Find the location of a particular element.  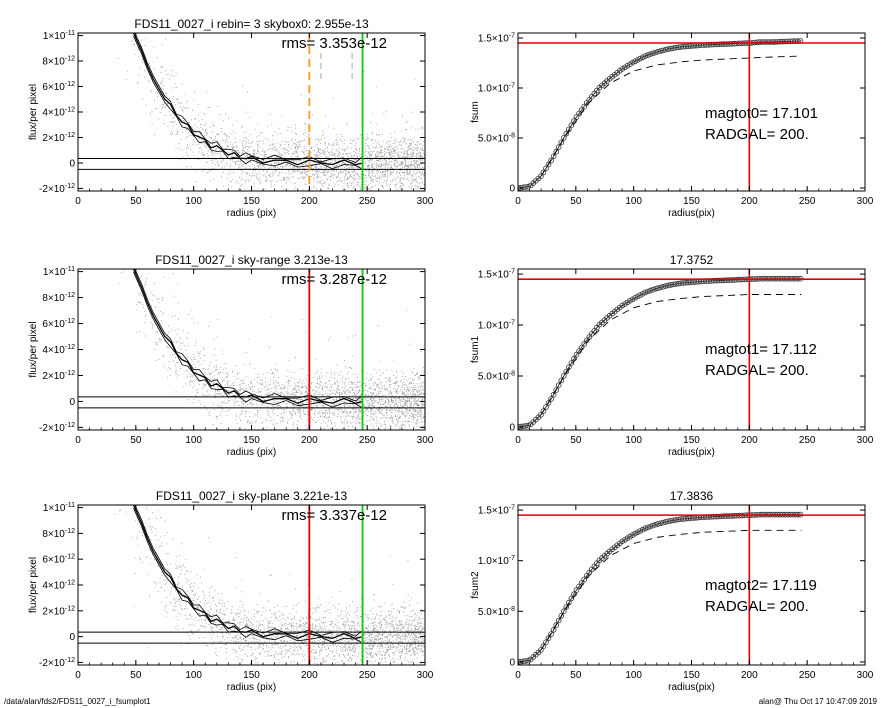

profile-line is located at coordinates (247, 99).